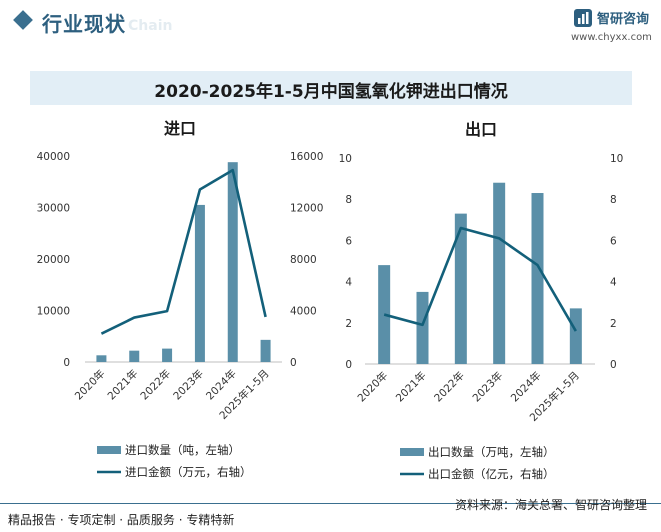 This screenshot has height=532, width=661. What do you see at coordinates (348, 200) in the screenshot?
I see `left-tick-label-1-4: 8` at bounding box center [348, 200].